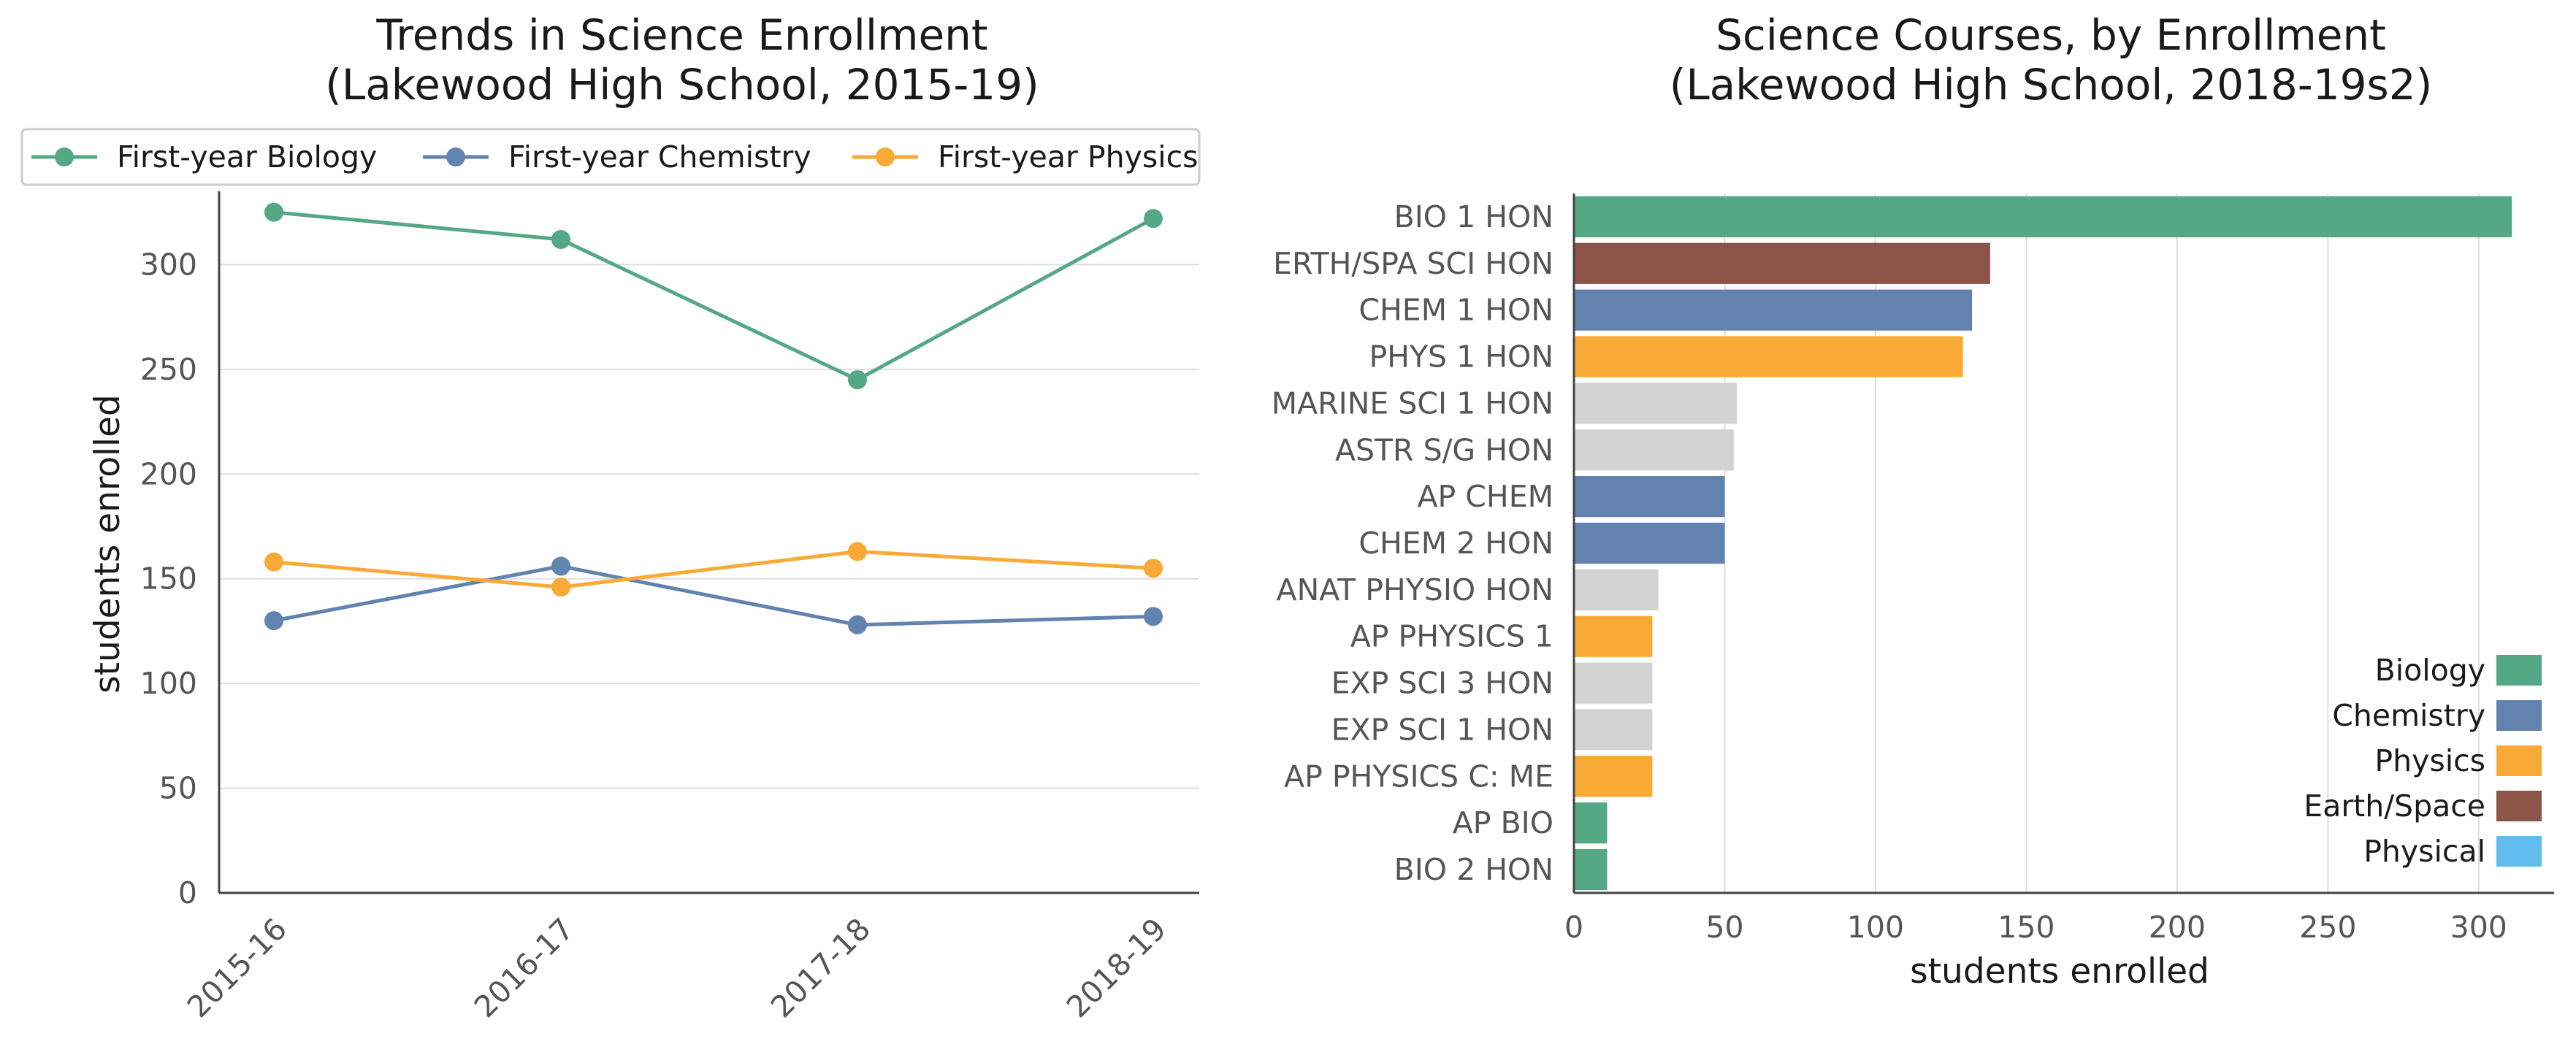 The height and width of the screenshot is (1055, 2576). I want to click on bar-chart-category-label: ERTH/SPA SCI HON, so click(1413, 263).